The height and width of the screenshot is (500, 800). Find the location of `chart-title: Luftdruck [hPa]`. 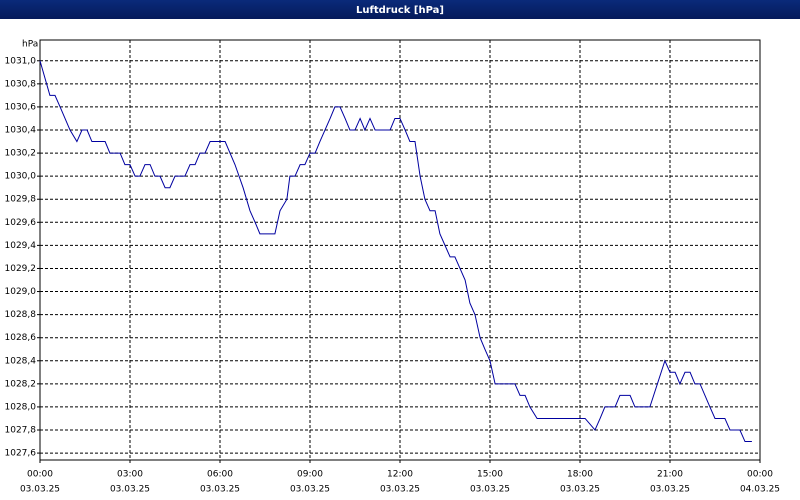

chart-title: Luftdruck [hPa] is located at coordinates (400, 10).